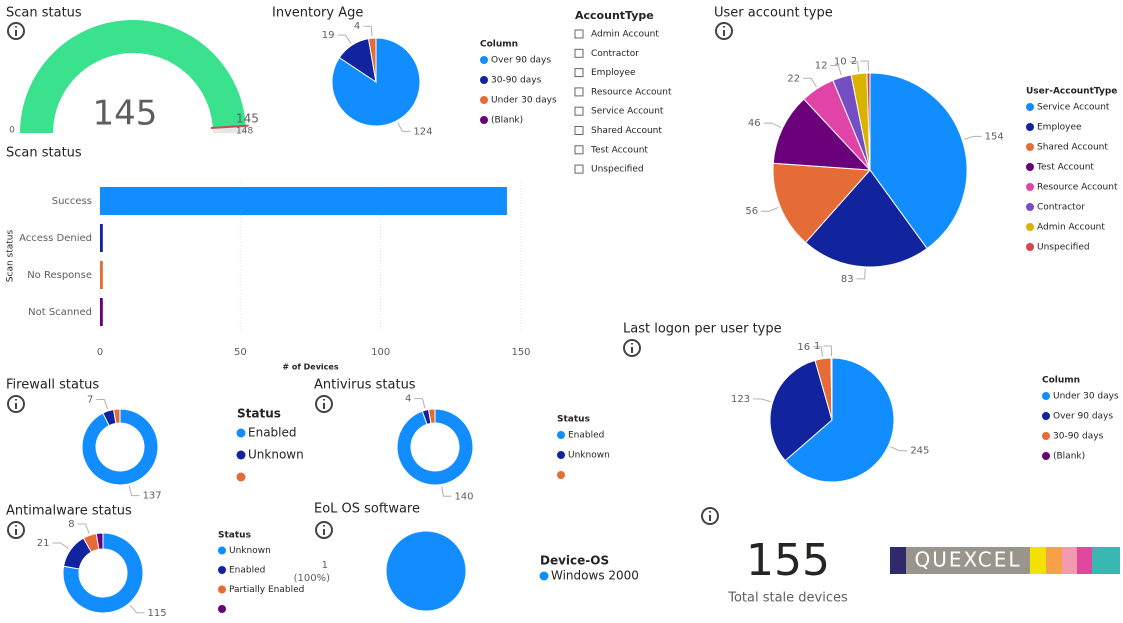 This screenshot has width=1123, height=623. What do you see at coordinates (751, 211) in the screenshot?
I see `data-label: 56` at bounding box center [751, 211].